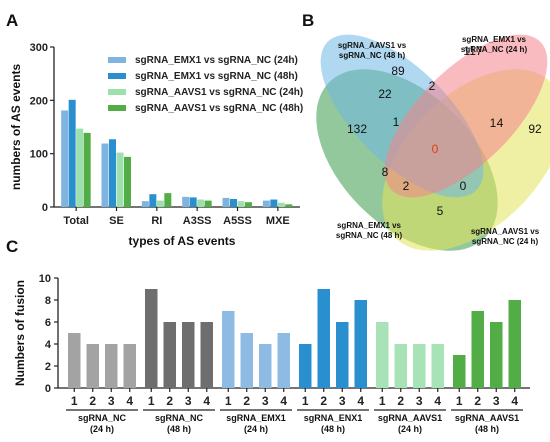  What do you see at coordinates (372, 45) in the screenshot?
I see `venn-set-label: sgRNA_AAVS1 vs` at bounding box center [372, 45].